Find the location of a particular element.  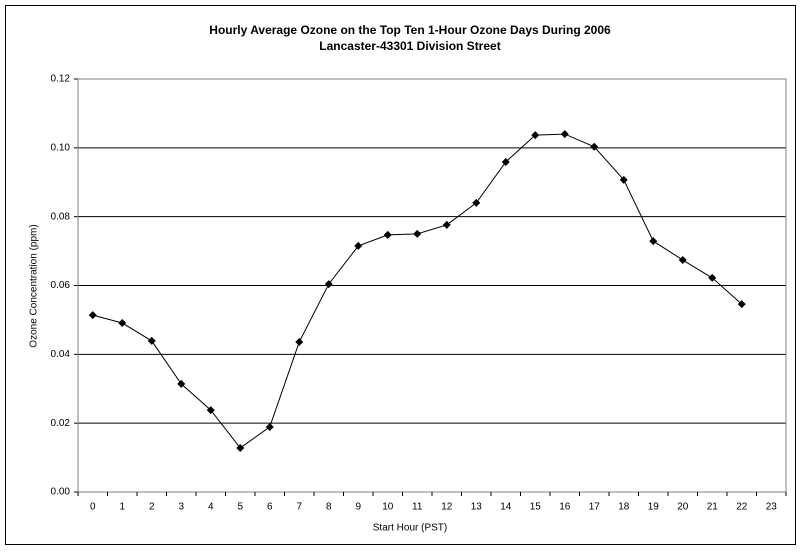

chart-subtitle: Lancaster-43301 Division Street is located at coordinates (409, 46).